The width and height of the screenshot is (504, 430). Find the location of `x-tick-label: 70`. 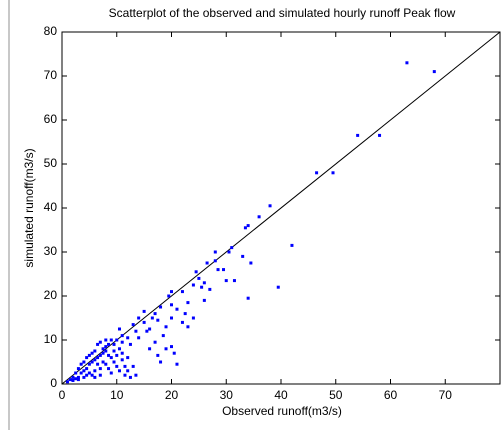

x-tick-label: 70 is located at coordinates (446, 395).